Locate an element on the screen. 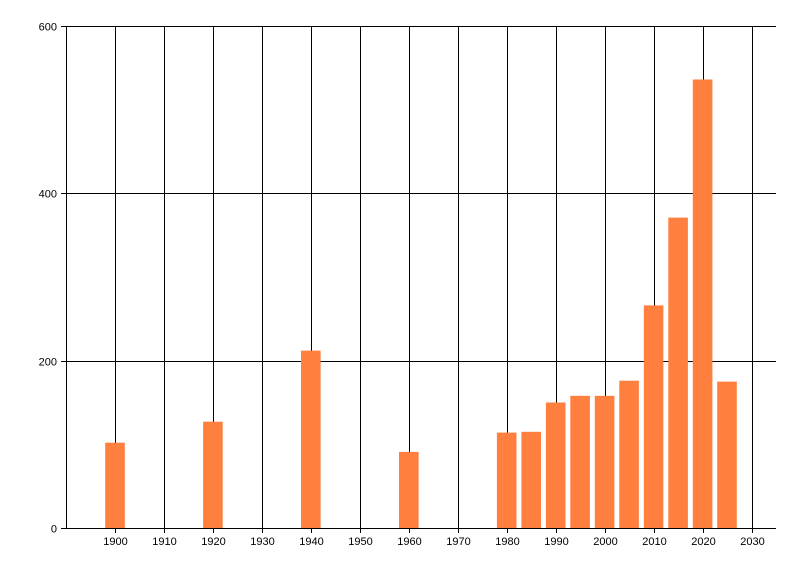  x-tick-label: 1970 is located at coordinates (458, 542).